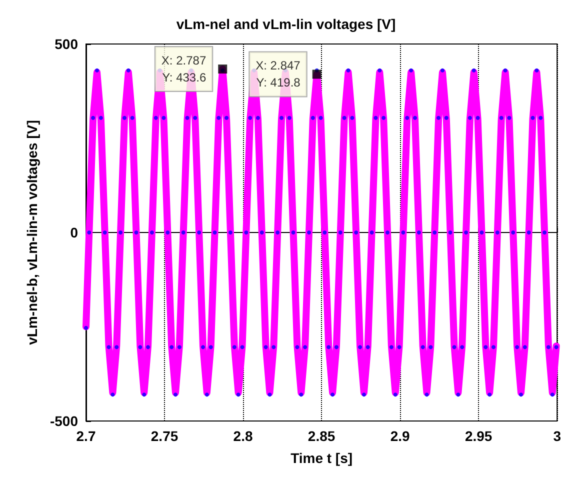 The height and width of the screenshot is (485, 572). What do you see at coordinates (183, 69) in the screenshot?
I see `annotation: X: 2.787 Y: 433.6` at bounding box center [183, 69].